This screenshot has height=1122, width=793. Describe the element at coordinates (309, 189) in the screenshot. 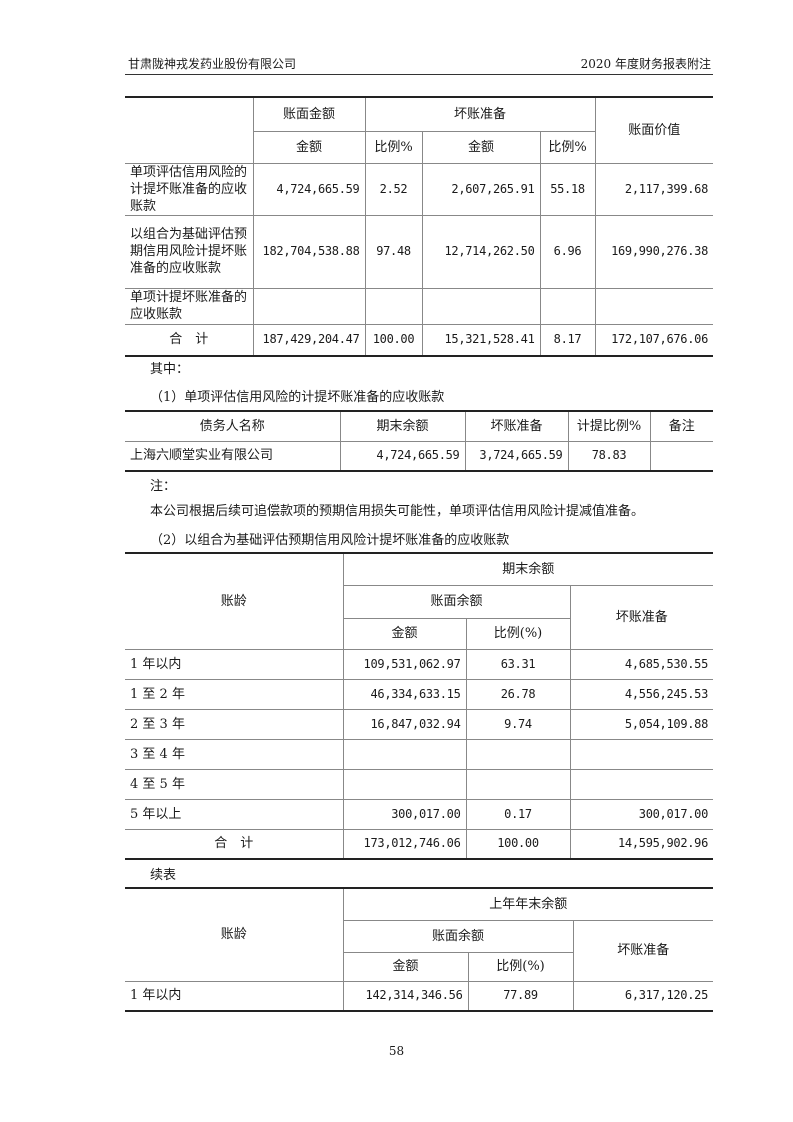

I see `amount-cell: 4,724,665.59` at that location.